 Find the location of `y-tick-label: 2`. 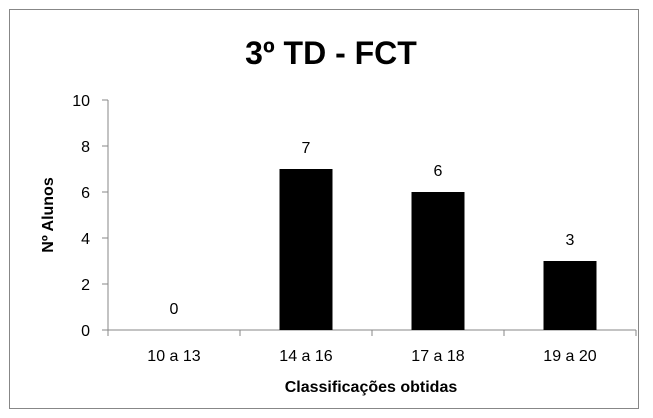

y-tick-label: 2 is located at coordinates (85, 285).